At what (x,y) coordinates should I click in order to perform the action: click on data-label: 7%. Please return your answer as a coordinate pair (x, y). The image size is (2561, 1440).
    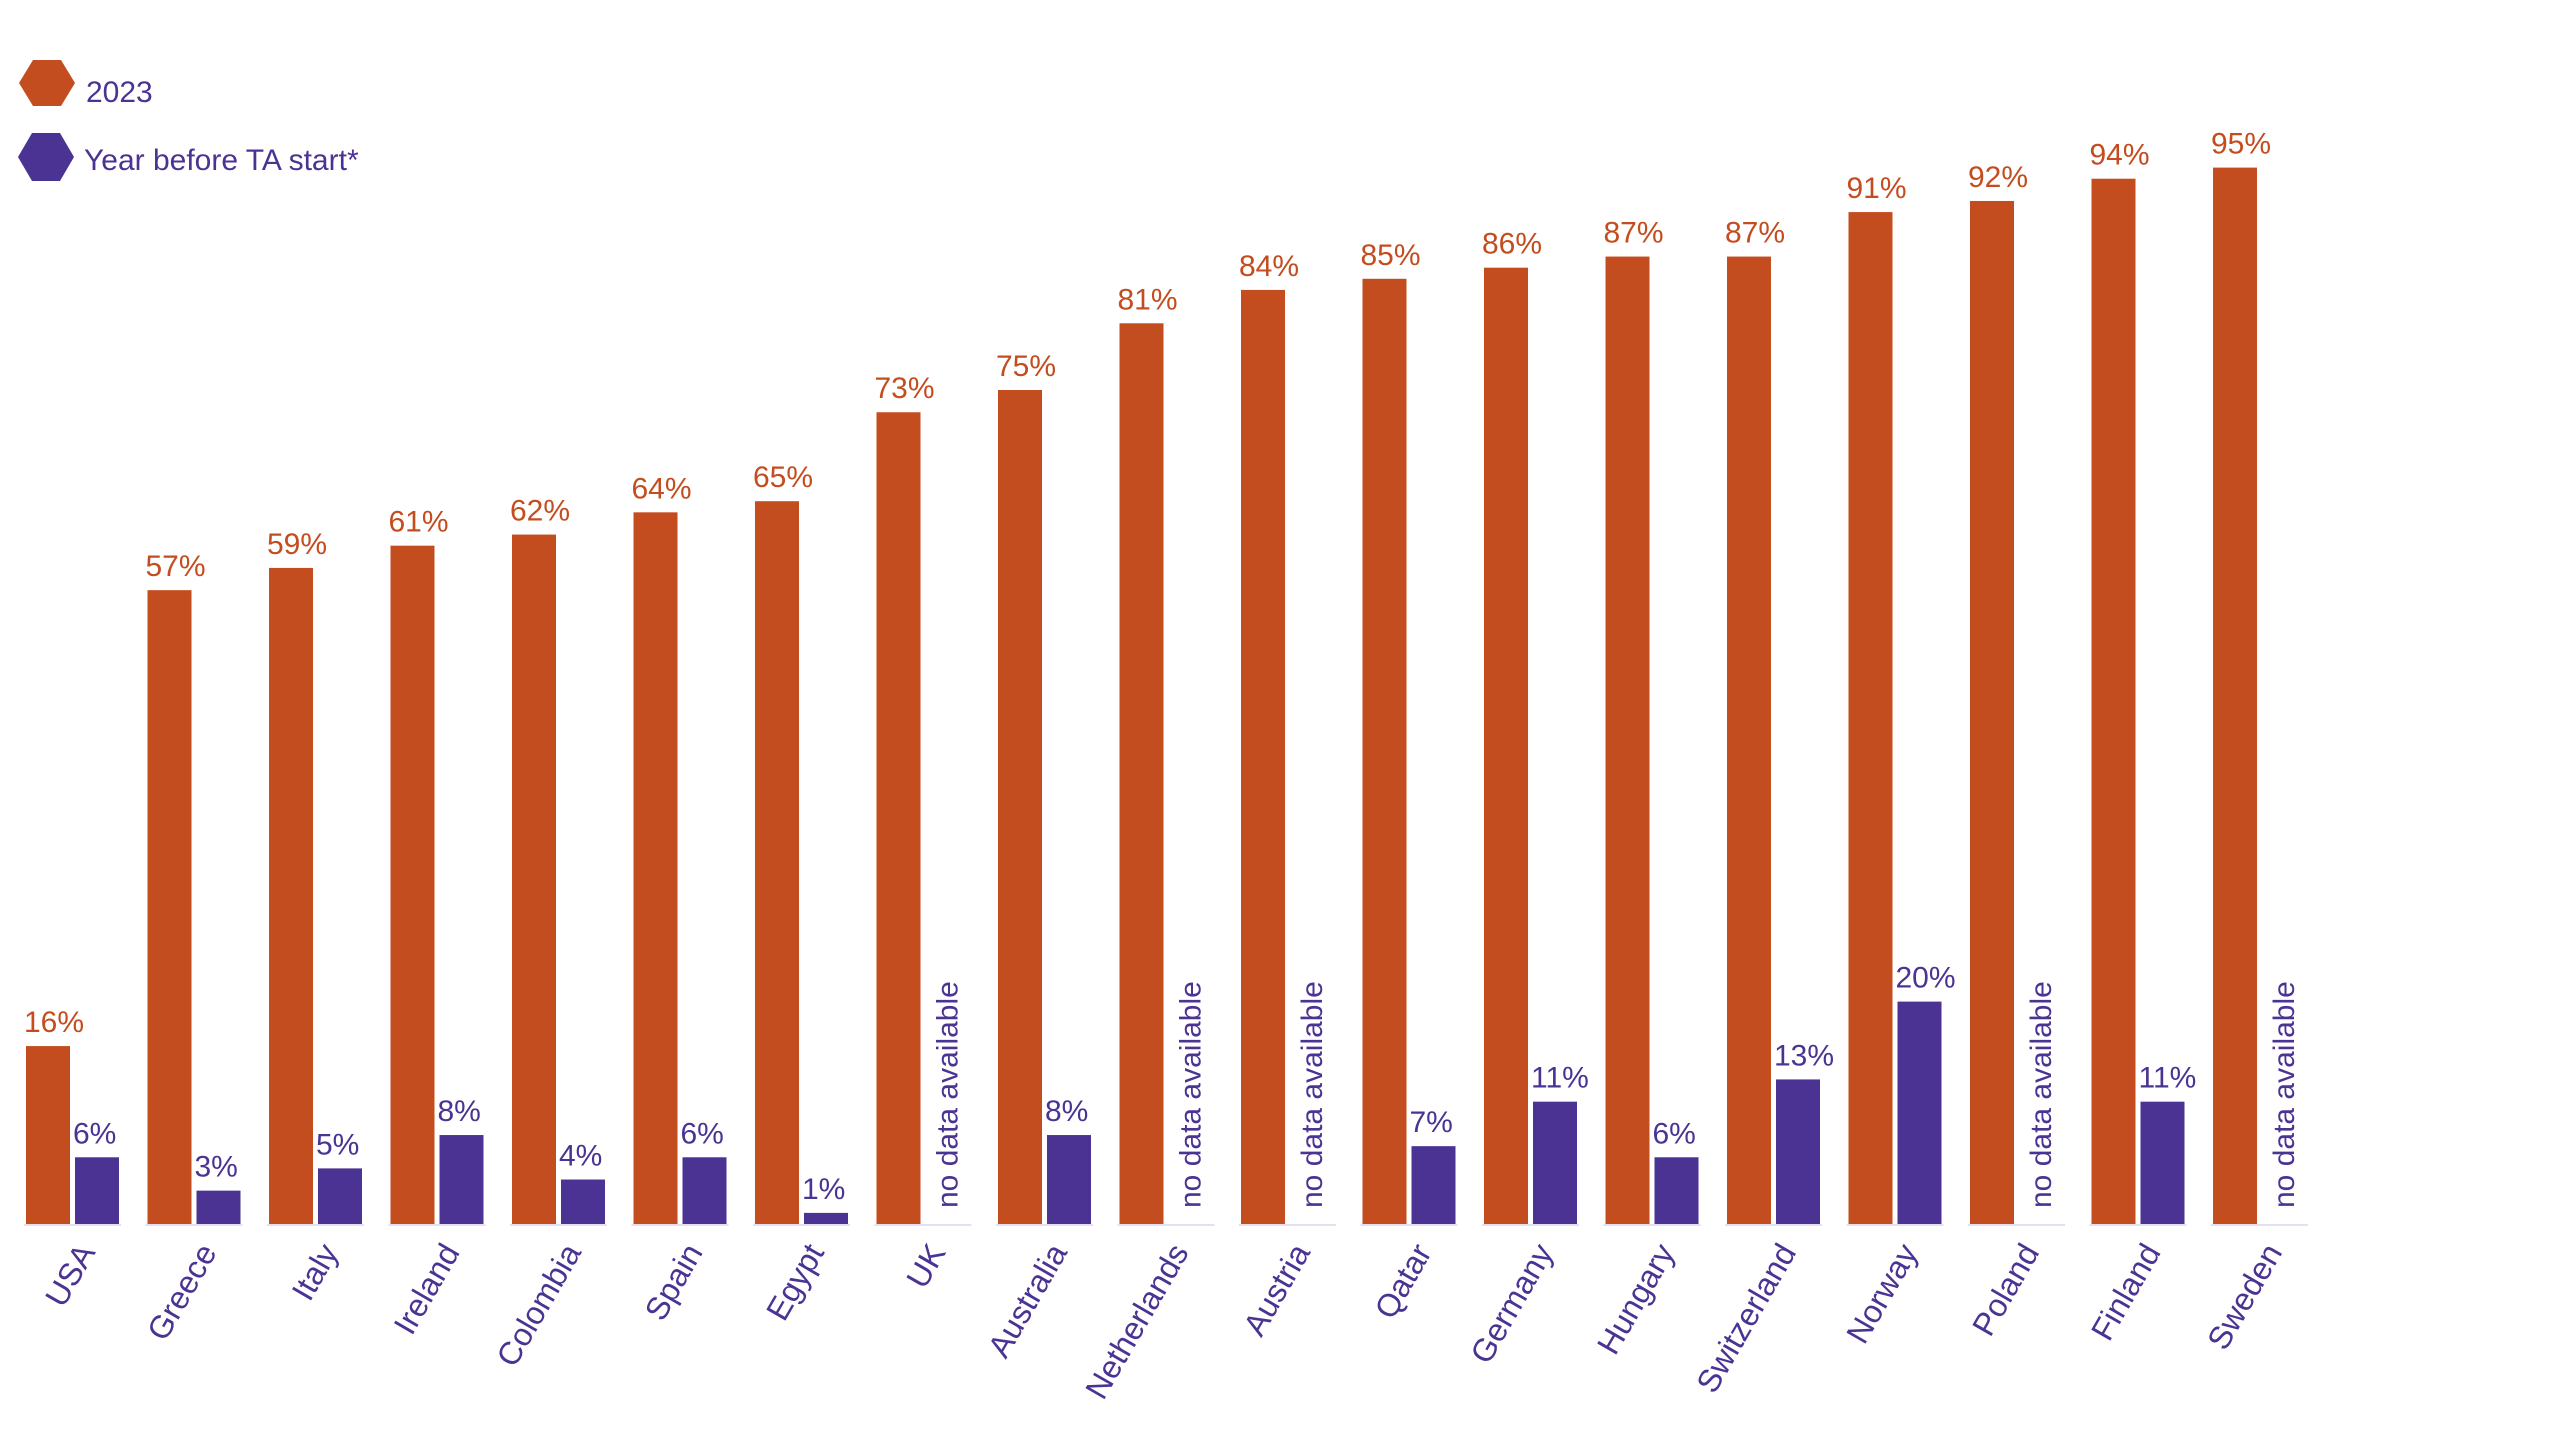
    Looking at the image, I should click on (1431, 1122).